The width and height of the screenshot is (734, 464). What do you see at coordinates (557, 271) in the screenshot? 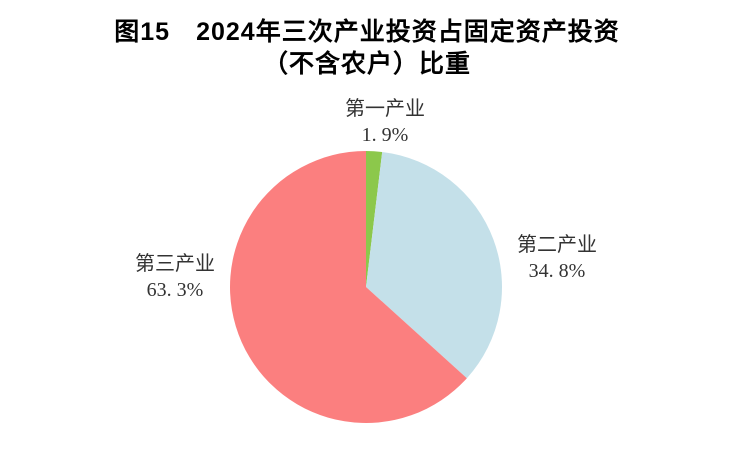
I see `slice-label-value: 34. 8%` at bounding box center [557, 271].